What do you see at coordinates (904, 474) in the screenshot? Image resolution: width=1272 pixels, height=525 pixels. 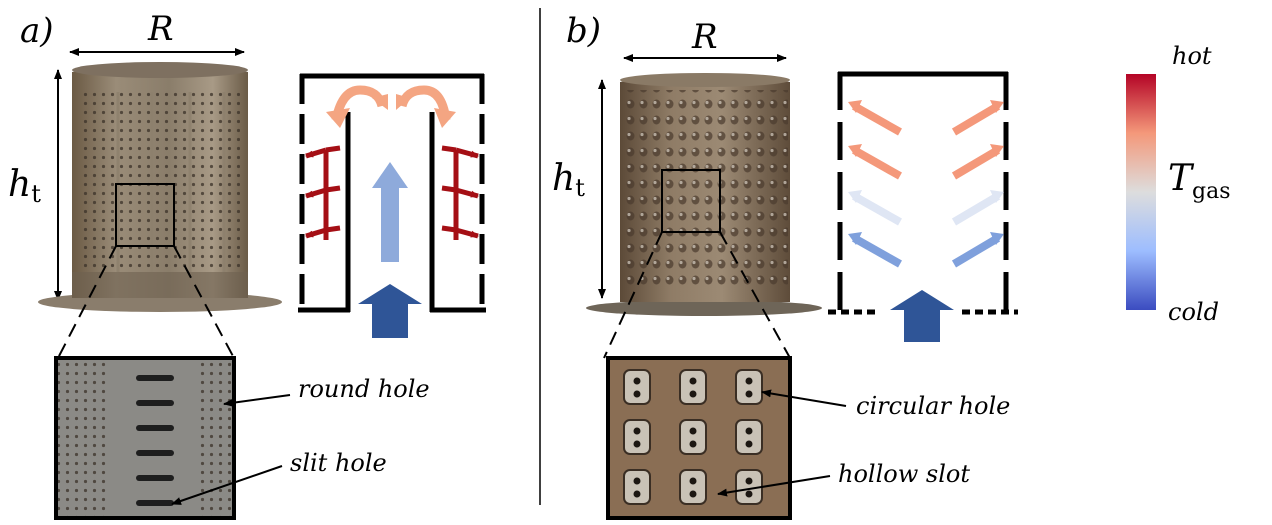 I see `callout-hollow-slot: hollow slot` at bounding box center [904, 474].